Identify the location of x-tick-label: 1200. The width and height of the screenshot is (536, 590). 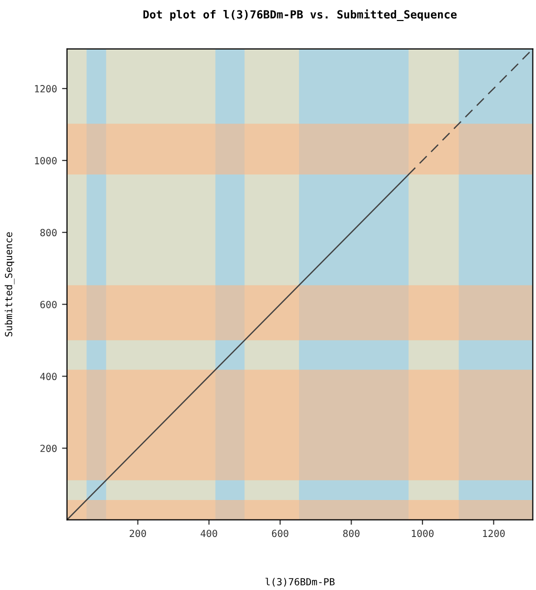
(494, 534).